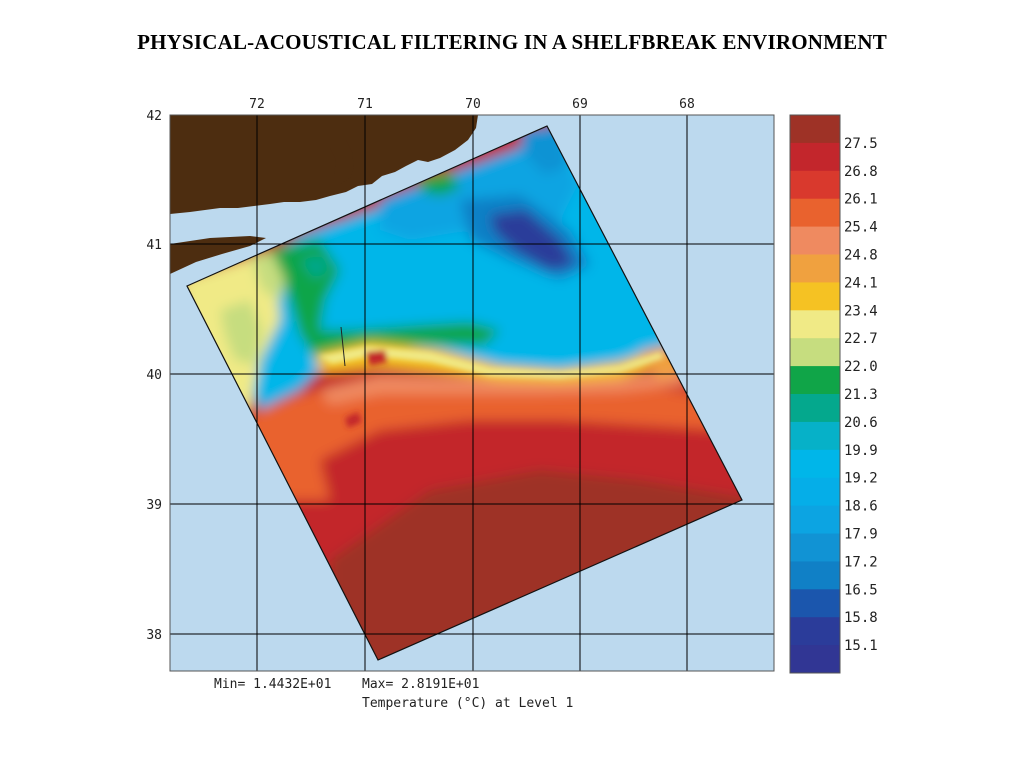  What do you see at coordinates (861, 311) in the screenshot?
I see `legend-label: 23.4` at bounding box center [861, 311].